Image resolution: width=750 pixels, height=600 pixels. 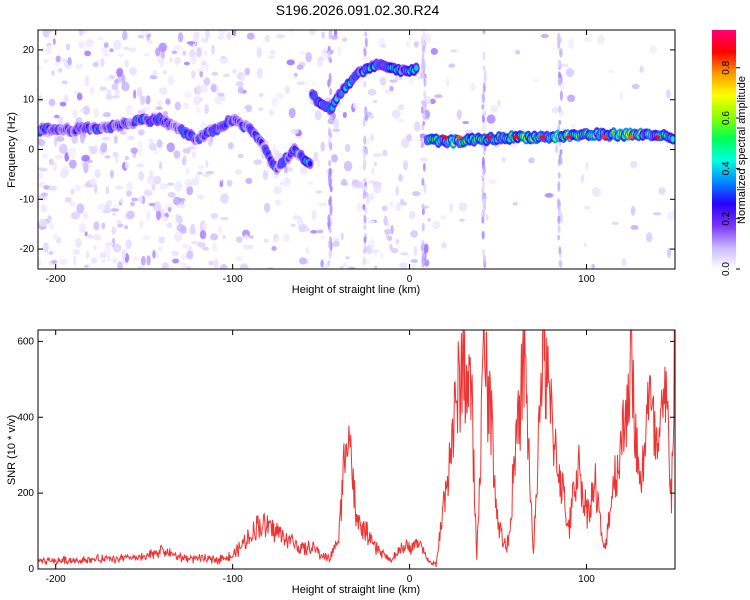 What do you see at coordinates (357, 10) in the screenshot?
I see `chart-title: S196.2026.091.02.30.R24` at bounding box center [357, 10].